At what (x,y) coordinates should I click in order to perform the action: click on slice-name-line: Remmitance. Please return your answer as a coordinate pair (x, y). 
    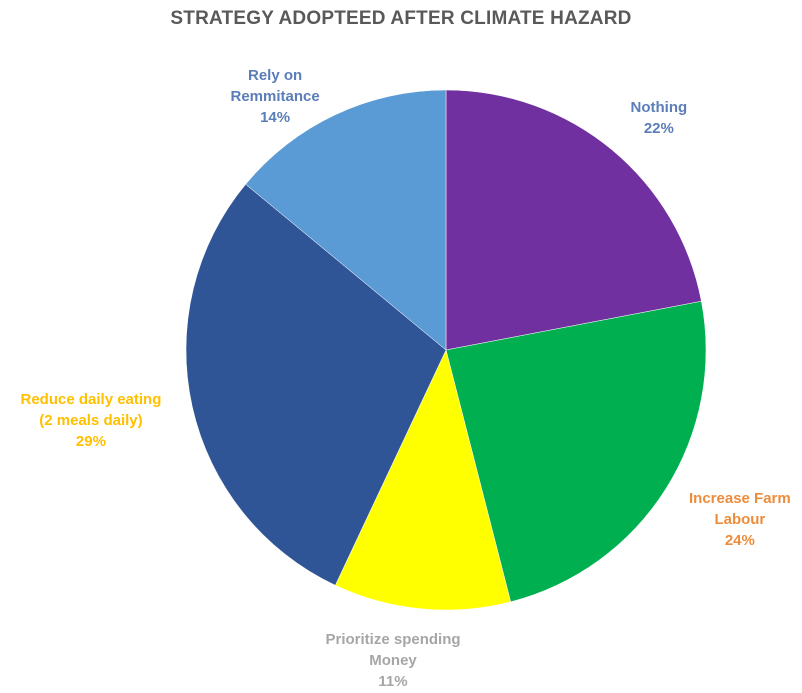
    Looking at the image, I should click on (275, 96).